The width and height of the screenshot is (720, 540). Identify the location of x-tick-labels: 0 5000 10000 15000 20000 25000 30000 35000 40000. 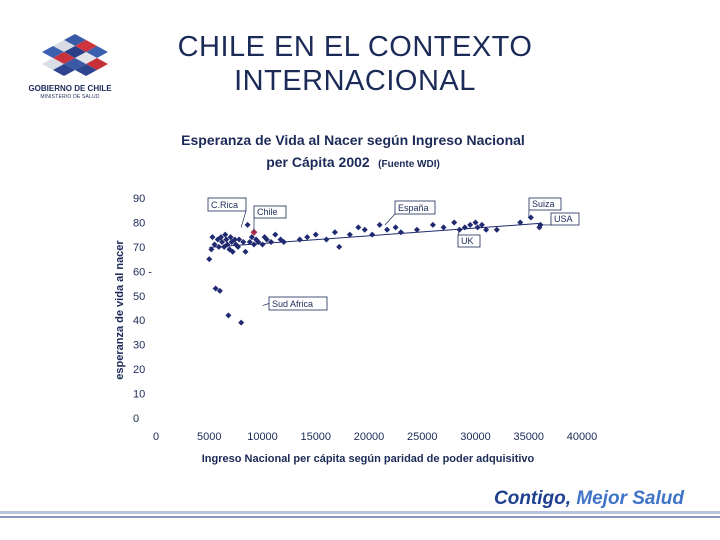
(375, 437).